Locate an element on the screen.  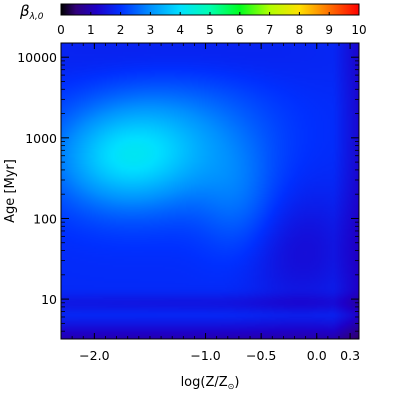
y-axis-label: Age [Myr] is located at coordinates (10, 191).